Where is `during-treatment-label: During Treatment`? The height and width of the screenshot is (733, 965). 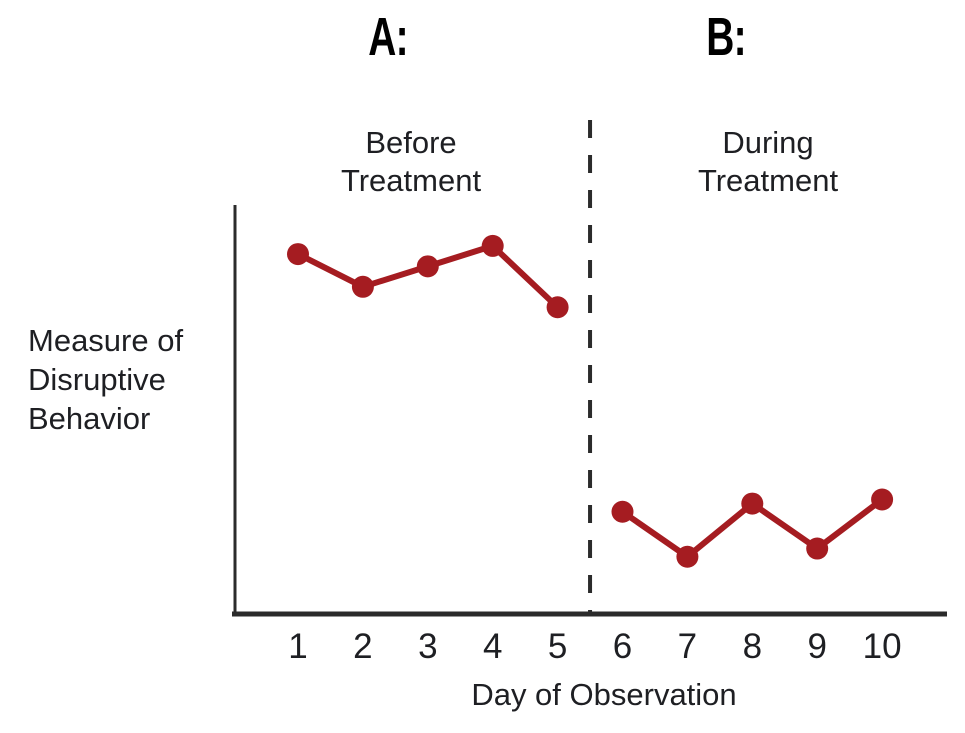
during-treatment-label: During Treatment is located at coordinates (768, 162).